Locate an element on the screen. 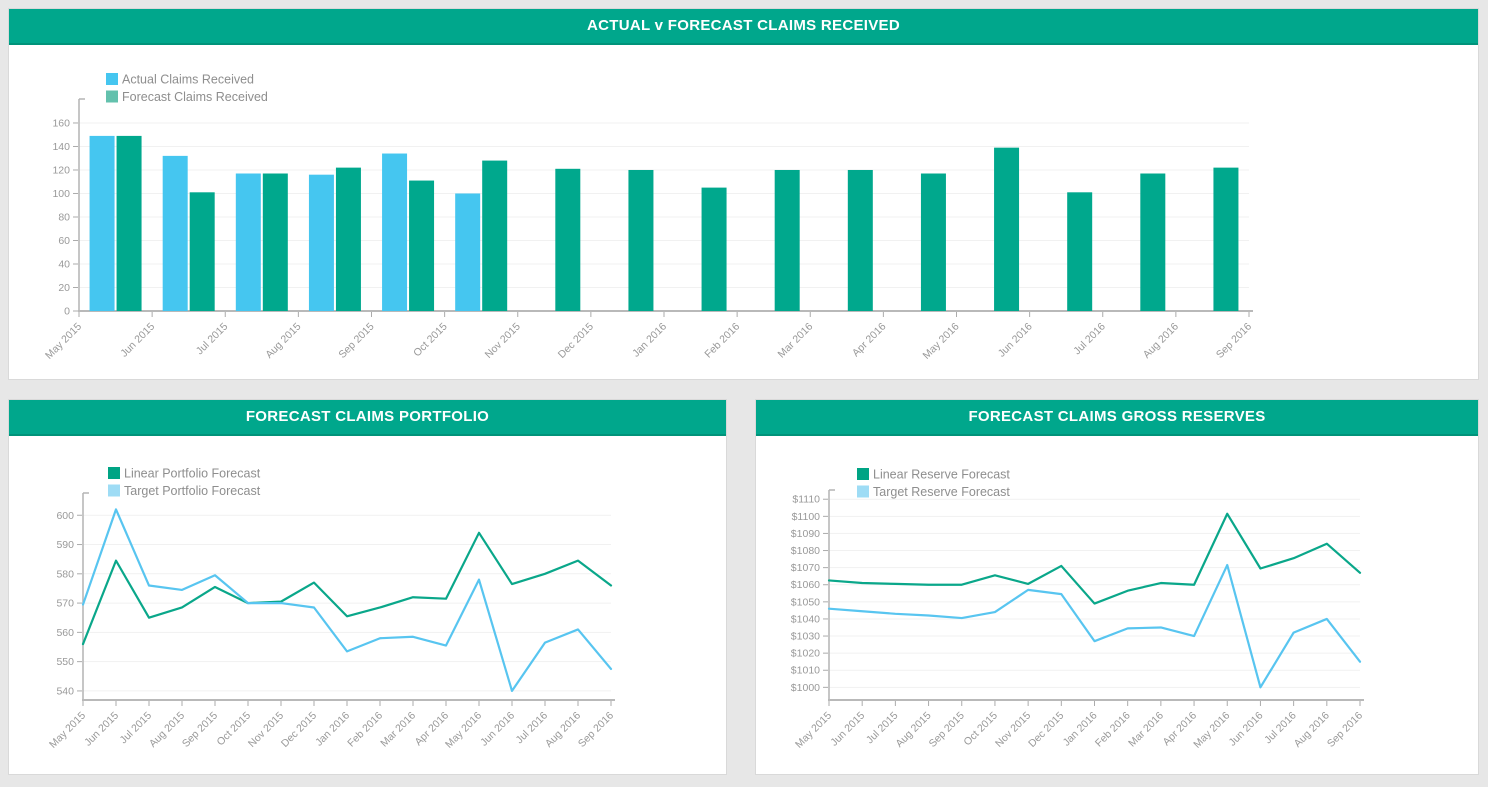 The width and height of the screenshot is (1488, 787). legend-label: Linear Portfolio Forecast is located at coordinates (192, 474).